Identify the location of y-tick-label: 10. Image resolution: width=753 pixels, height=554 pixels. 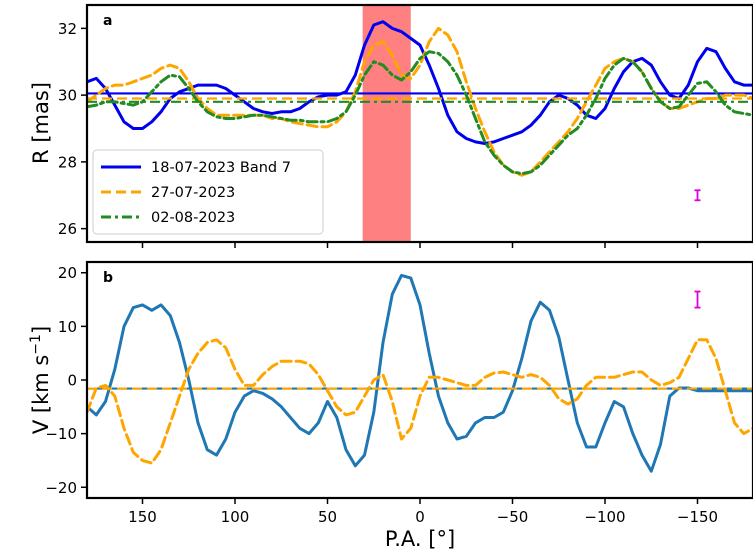
(67, 327).